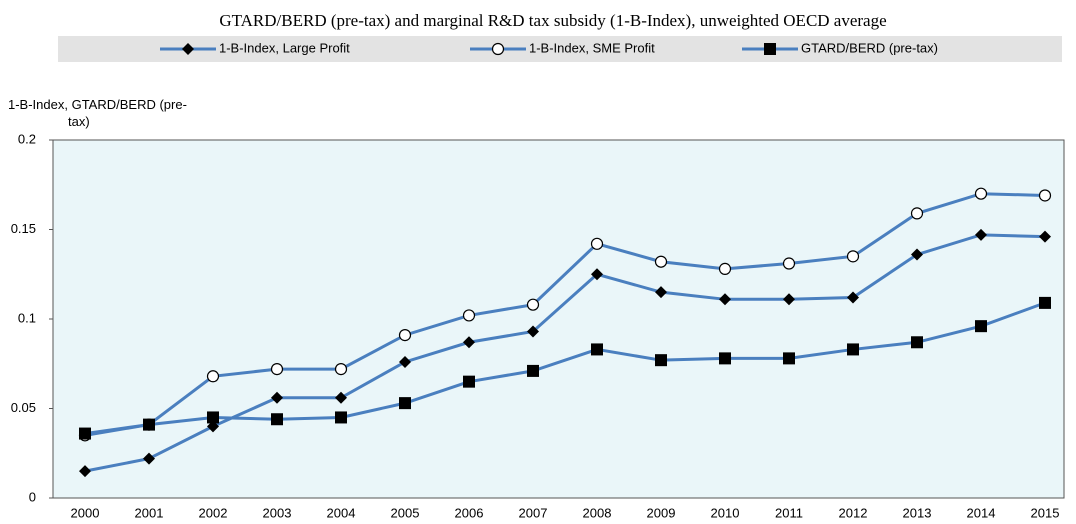  Describe the element at coordinates (27, 138) in the screenshot. I see `y-tick-label: 0.2` at that location.